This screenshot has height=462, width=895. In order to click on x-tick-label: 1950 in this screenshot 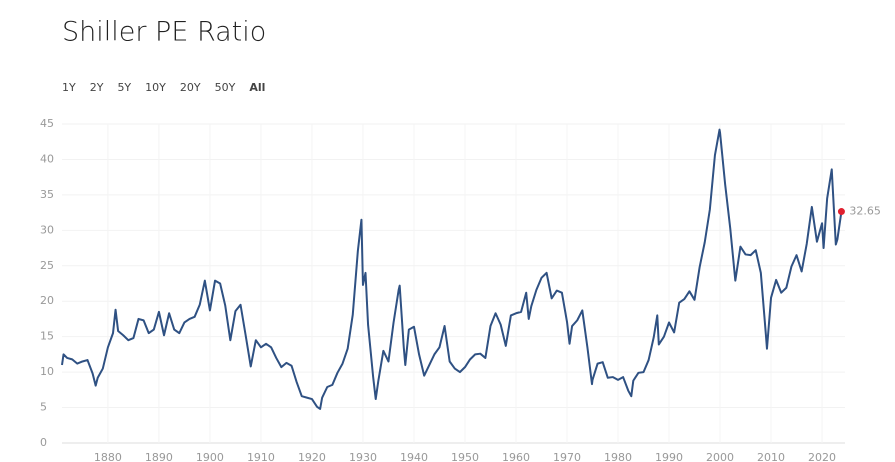, I will do `click(465, 456)`.